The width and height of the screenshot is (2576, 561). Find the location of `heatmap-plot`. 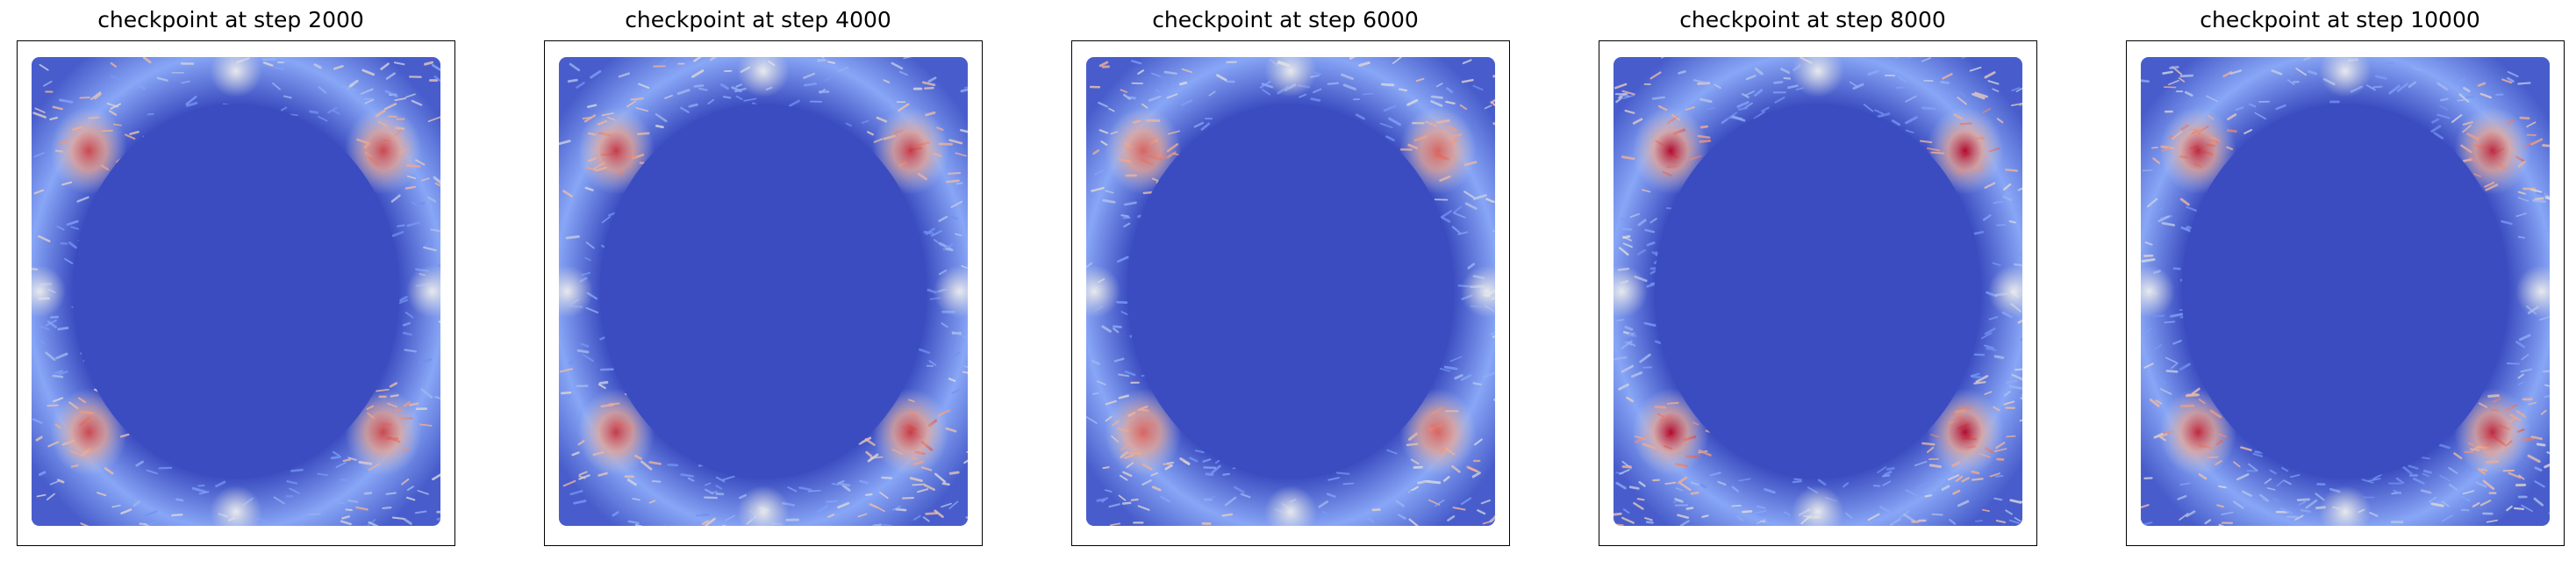

heatmap-plot is located at coordinates (1818, 291).